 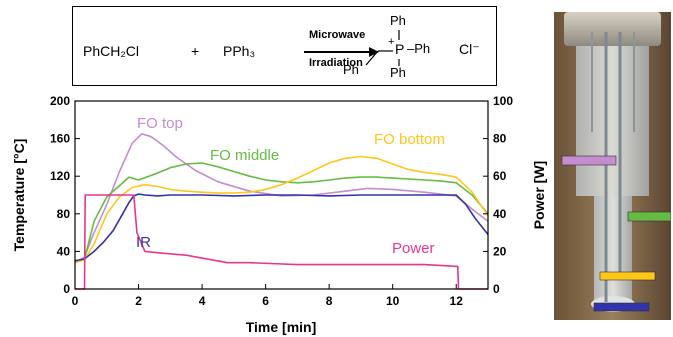 I want to click on x-tick-label: 2, so click(x=138, y=301).